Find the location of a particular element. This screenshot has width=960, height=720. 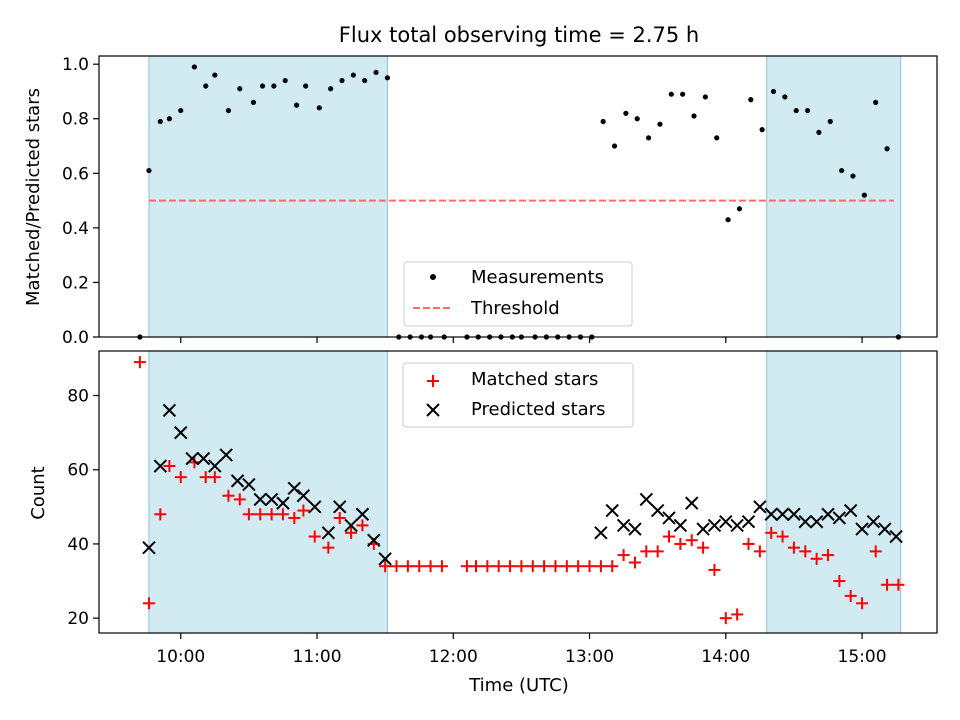

ratio-x-ticks is located at coordinates (521, 340).